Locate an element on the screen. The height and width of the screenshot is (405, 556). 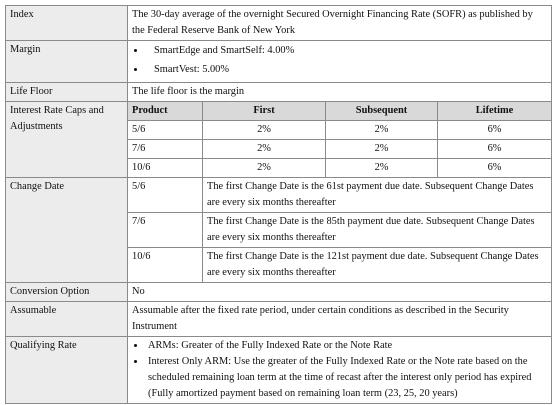
row: 10/6 2% 2% 6% is located at coordinates (279, 168).